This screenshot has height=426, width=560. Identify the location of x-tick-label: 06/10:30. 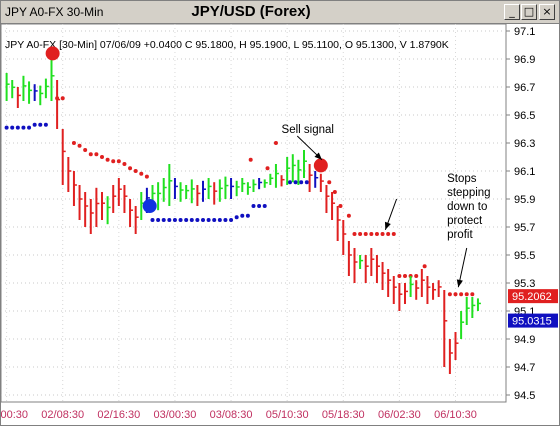
(455, 415).